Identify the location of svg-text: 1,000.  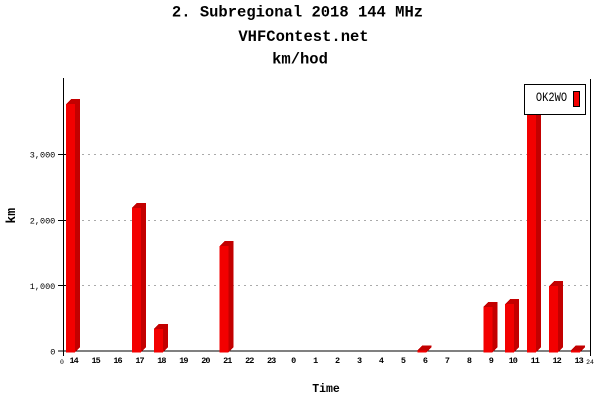
(43, 287).